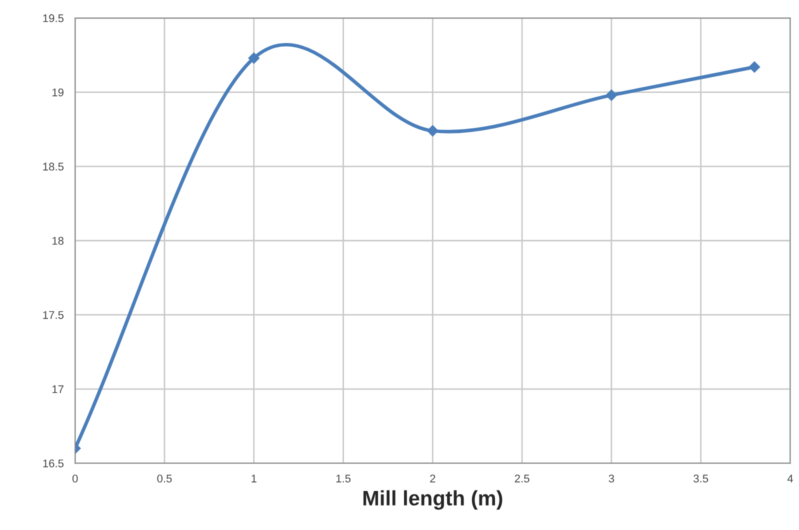  Describe the element at coordinates (164, 478) in the screenshot. I see `x-tick-label: 0.5` at that location.